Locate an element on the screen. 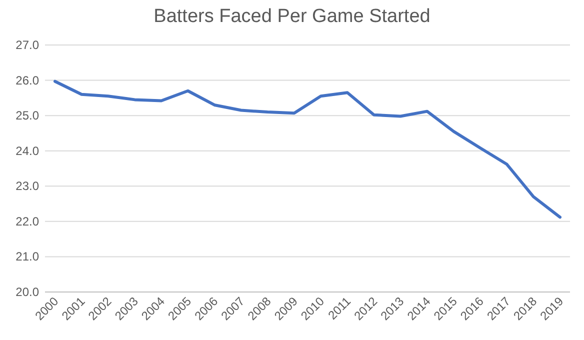 The image size is (584, 340). chart-title: Batters Faced Per Game Started is located at coordinates (292, 16).